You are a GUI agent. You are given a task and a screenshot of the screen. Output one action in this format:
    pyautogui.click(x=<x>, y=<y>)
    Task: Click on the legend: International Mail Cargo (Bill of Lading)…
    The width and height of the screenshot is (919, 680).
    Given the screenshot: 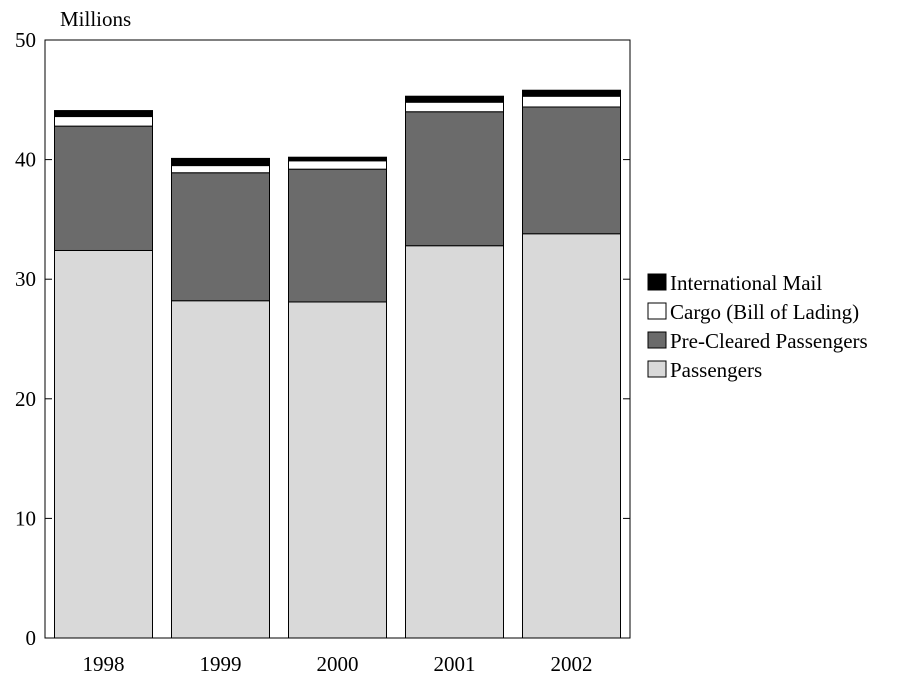 What is the action you would take?
    pyautogui.click(x=757, y=326)
    